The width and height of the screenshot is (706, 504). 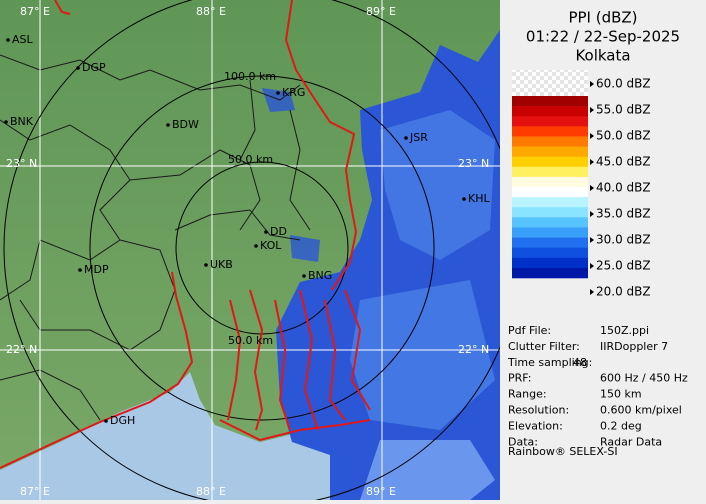 What do you see at coordinates (623, 84) in the screenshot?
I see `legend-label: 60.0 dBZ` at bounding box center [623, 84].